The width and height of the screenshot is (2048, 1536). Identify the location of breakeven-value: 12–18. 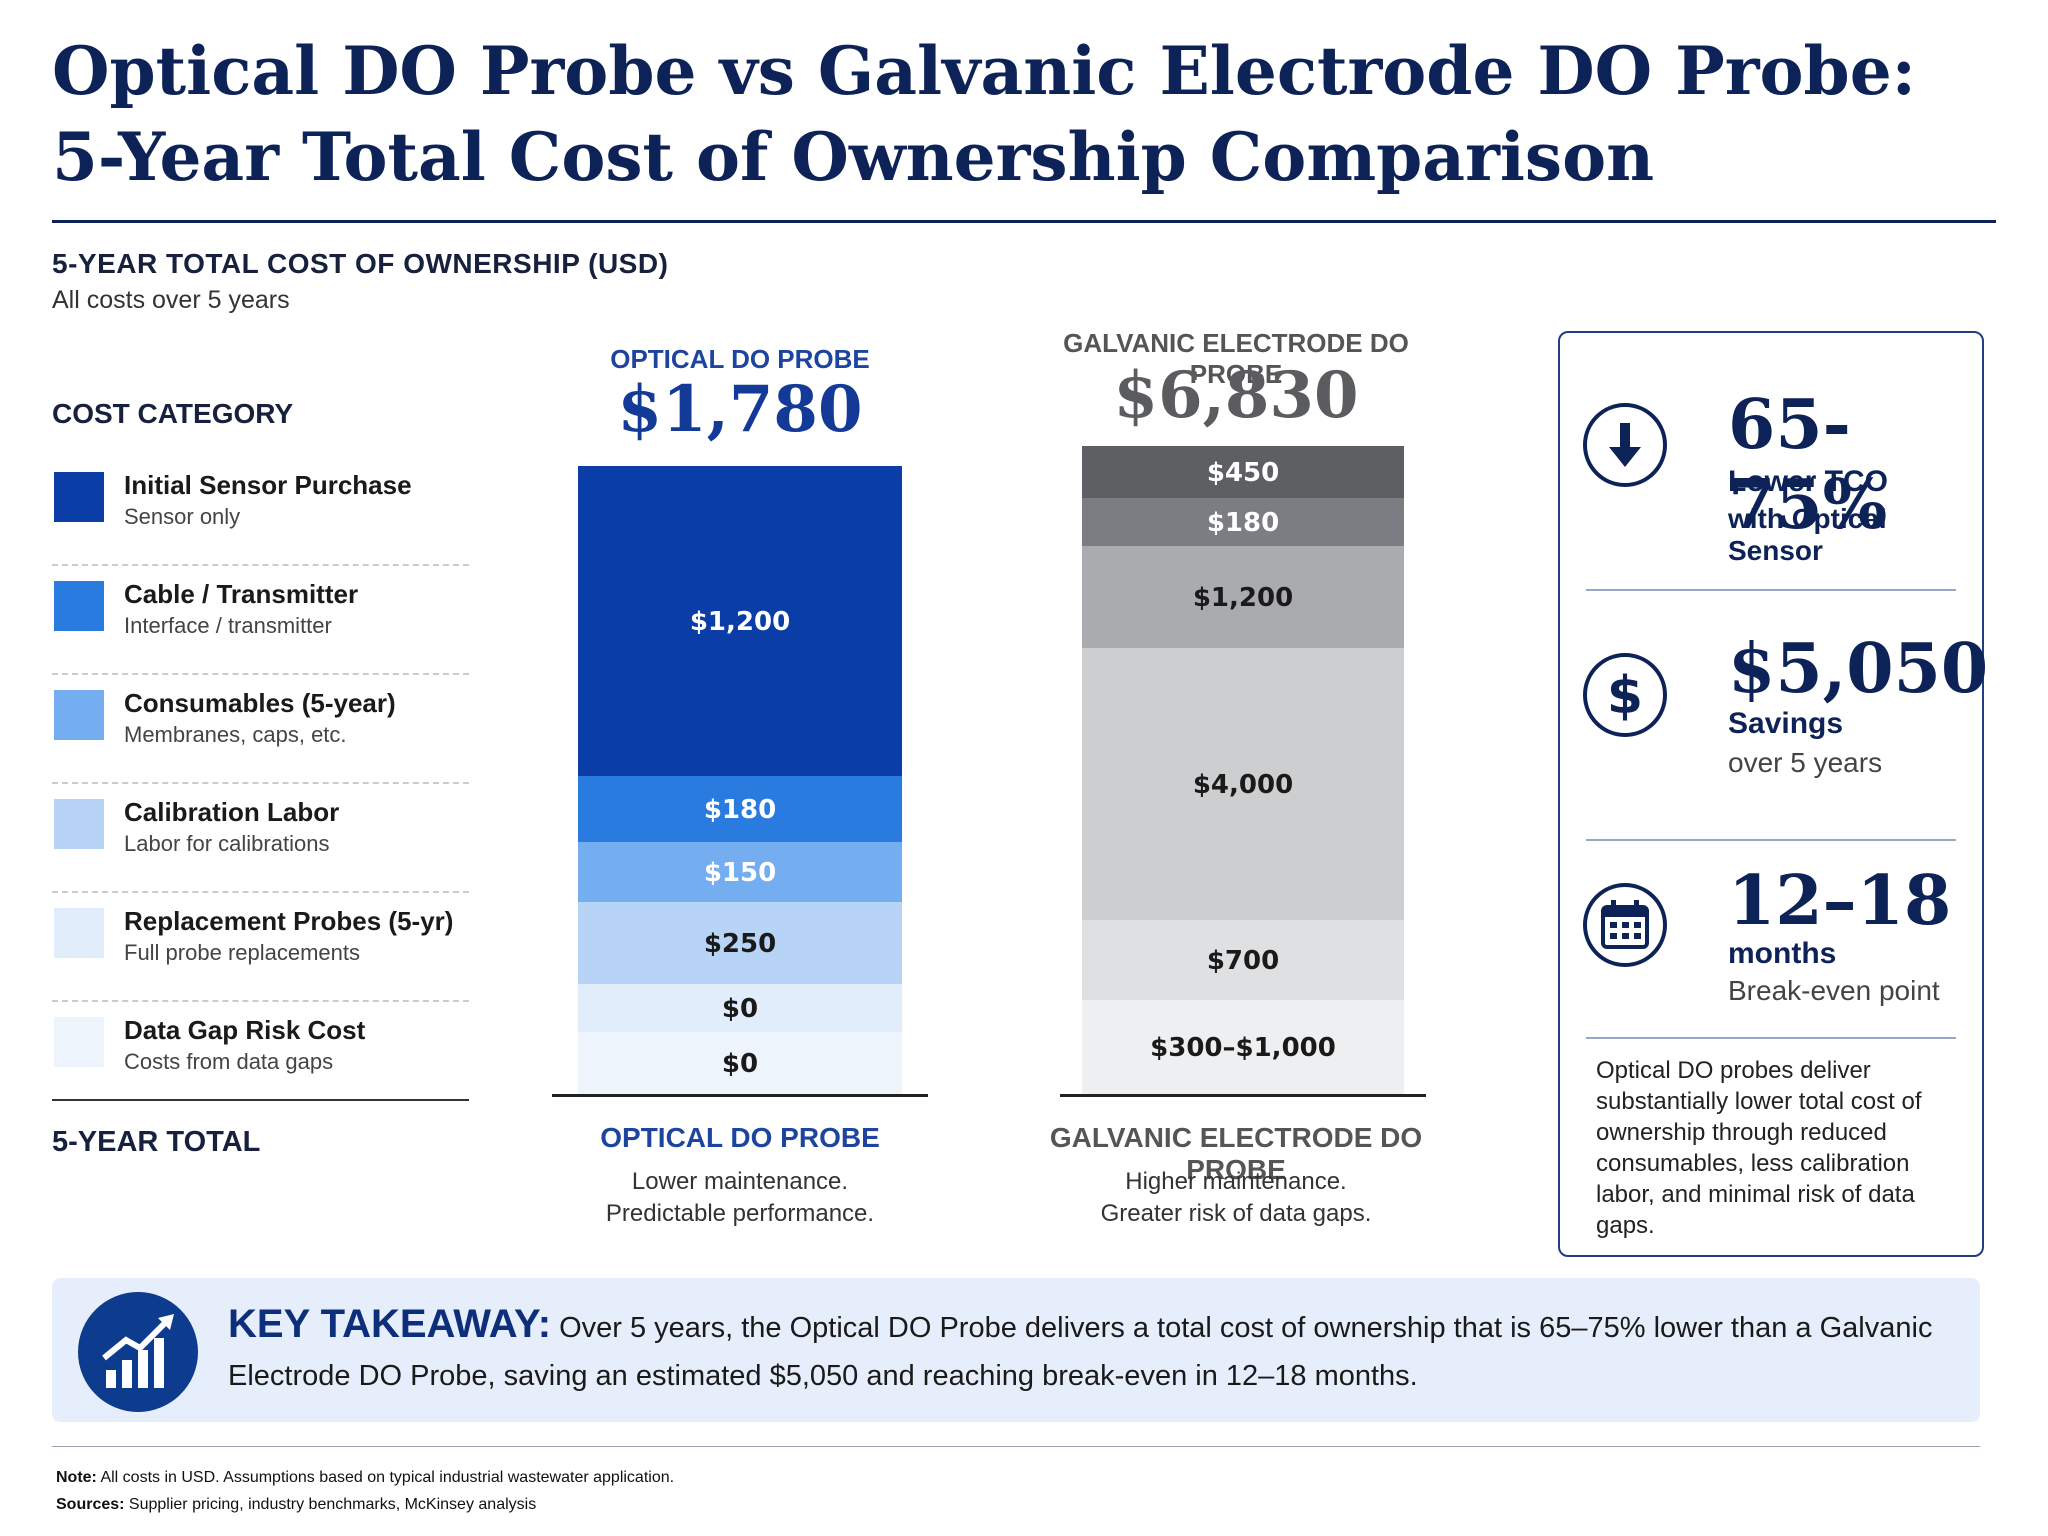
(1840, 901).